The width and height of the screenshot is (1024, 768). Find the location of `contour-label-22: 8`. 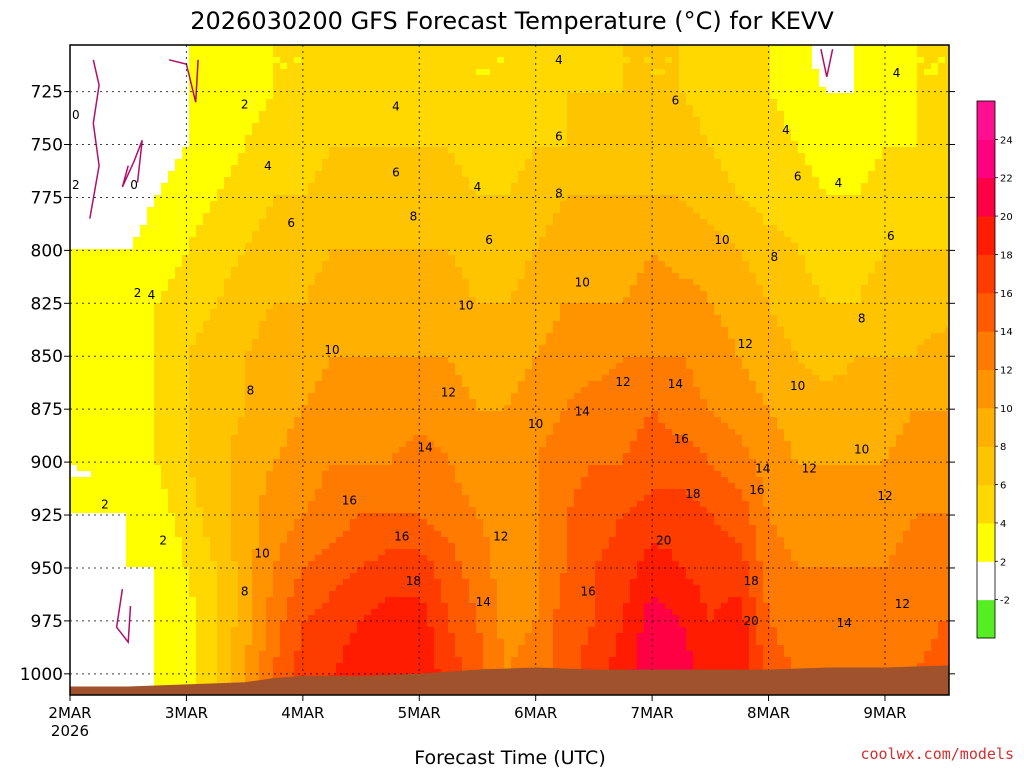

contour-label-22: 8 is located at coordinates (559, 193).